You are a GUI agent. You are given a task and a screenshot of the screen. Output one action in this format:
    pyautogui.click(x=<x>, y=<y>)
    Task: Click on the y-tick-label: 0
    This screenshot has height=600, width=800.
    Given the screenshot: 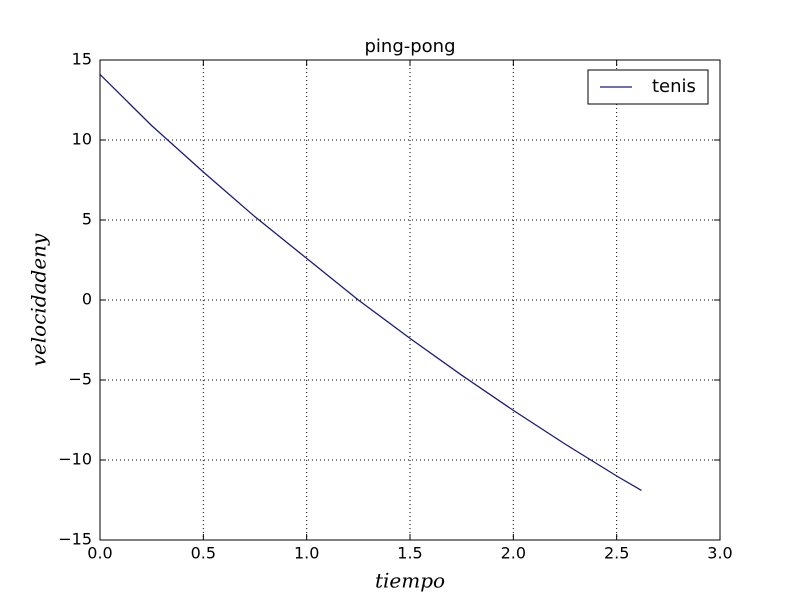 What is the action you would take?
    pyautogui.click(x=87, y=299)
    